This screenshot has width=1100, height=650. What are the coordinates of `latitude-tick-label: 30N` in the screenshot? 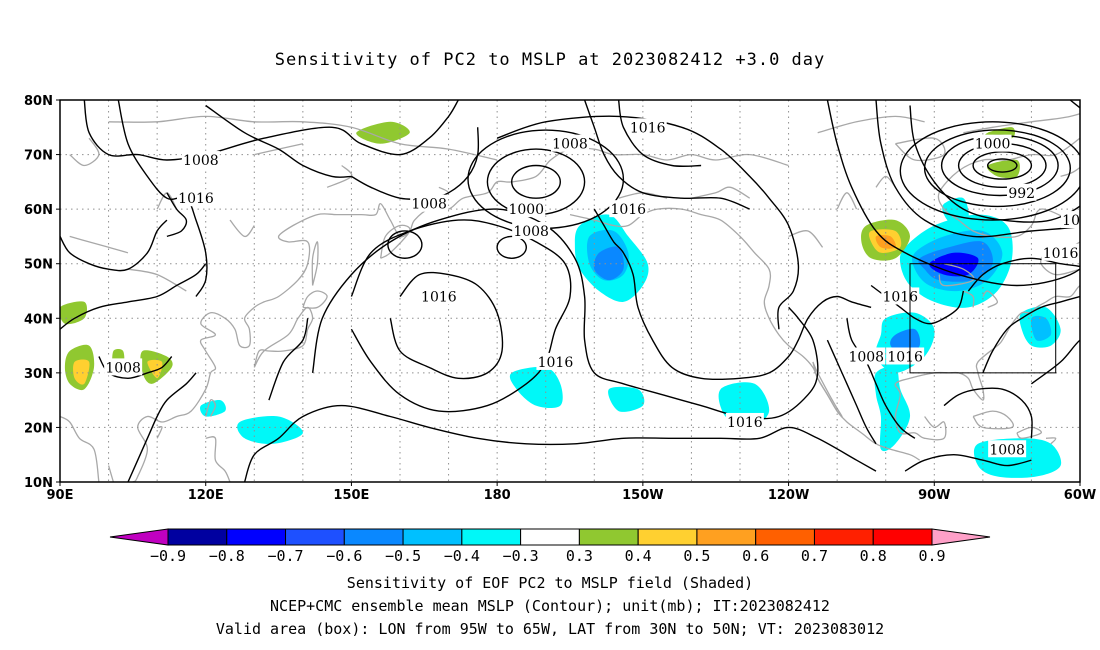 It's located at (38, 374).